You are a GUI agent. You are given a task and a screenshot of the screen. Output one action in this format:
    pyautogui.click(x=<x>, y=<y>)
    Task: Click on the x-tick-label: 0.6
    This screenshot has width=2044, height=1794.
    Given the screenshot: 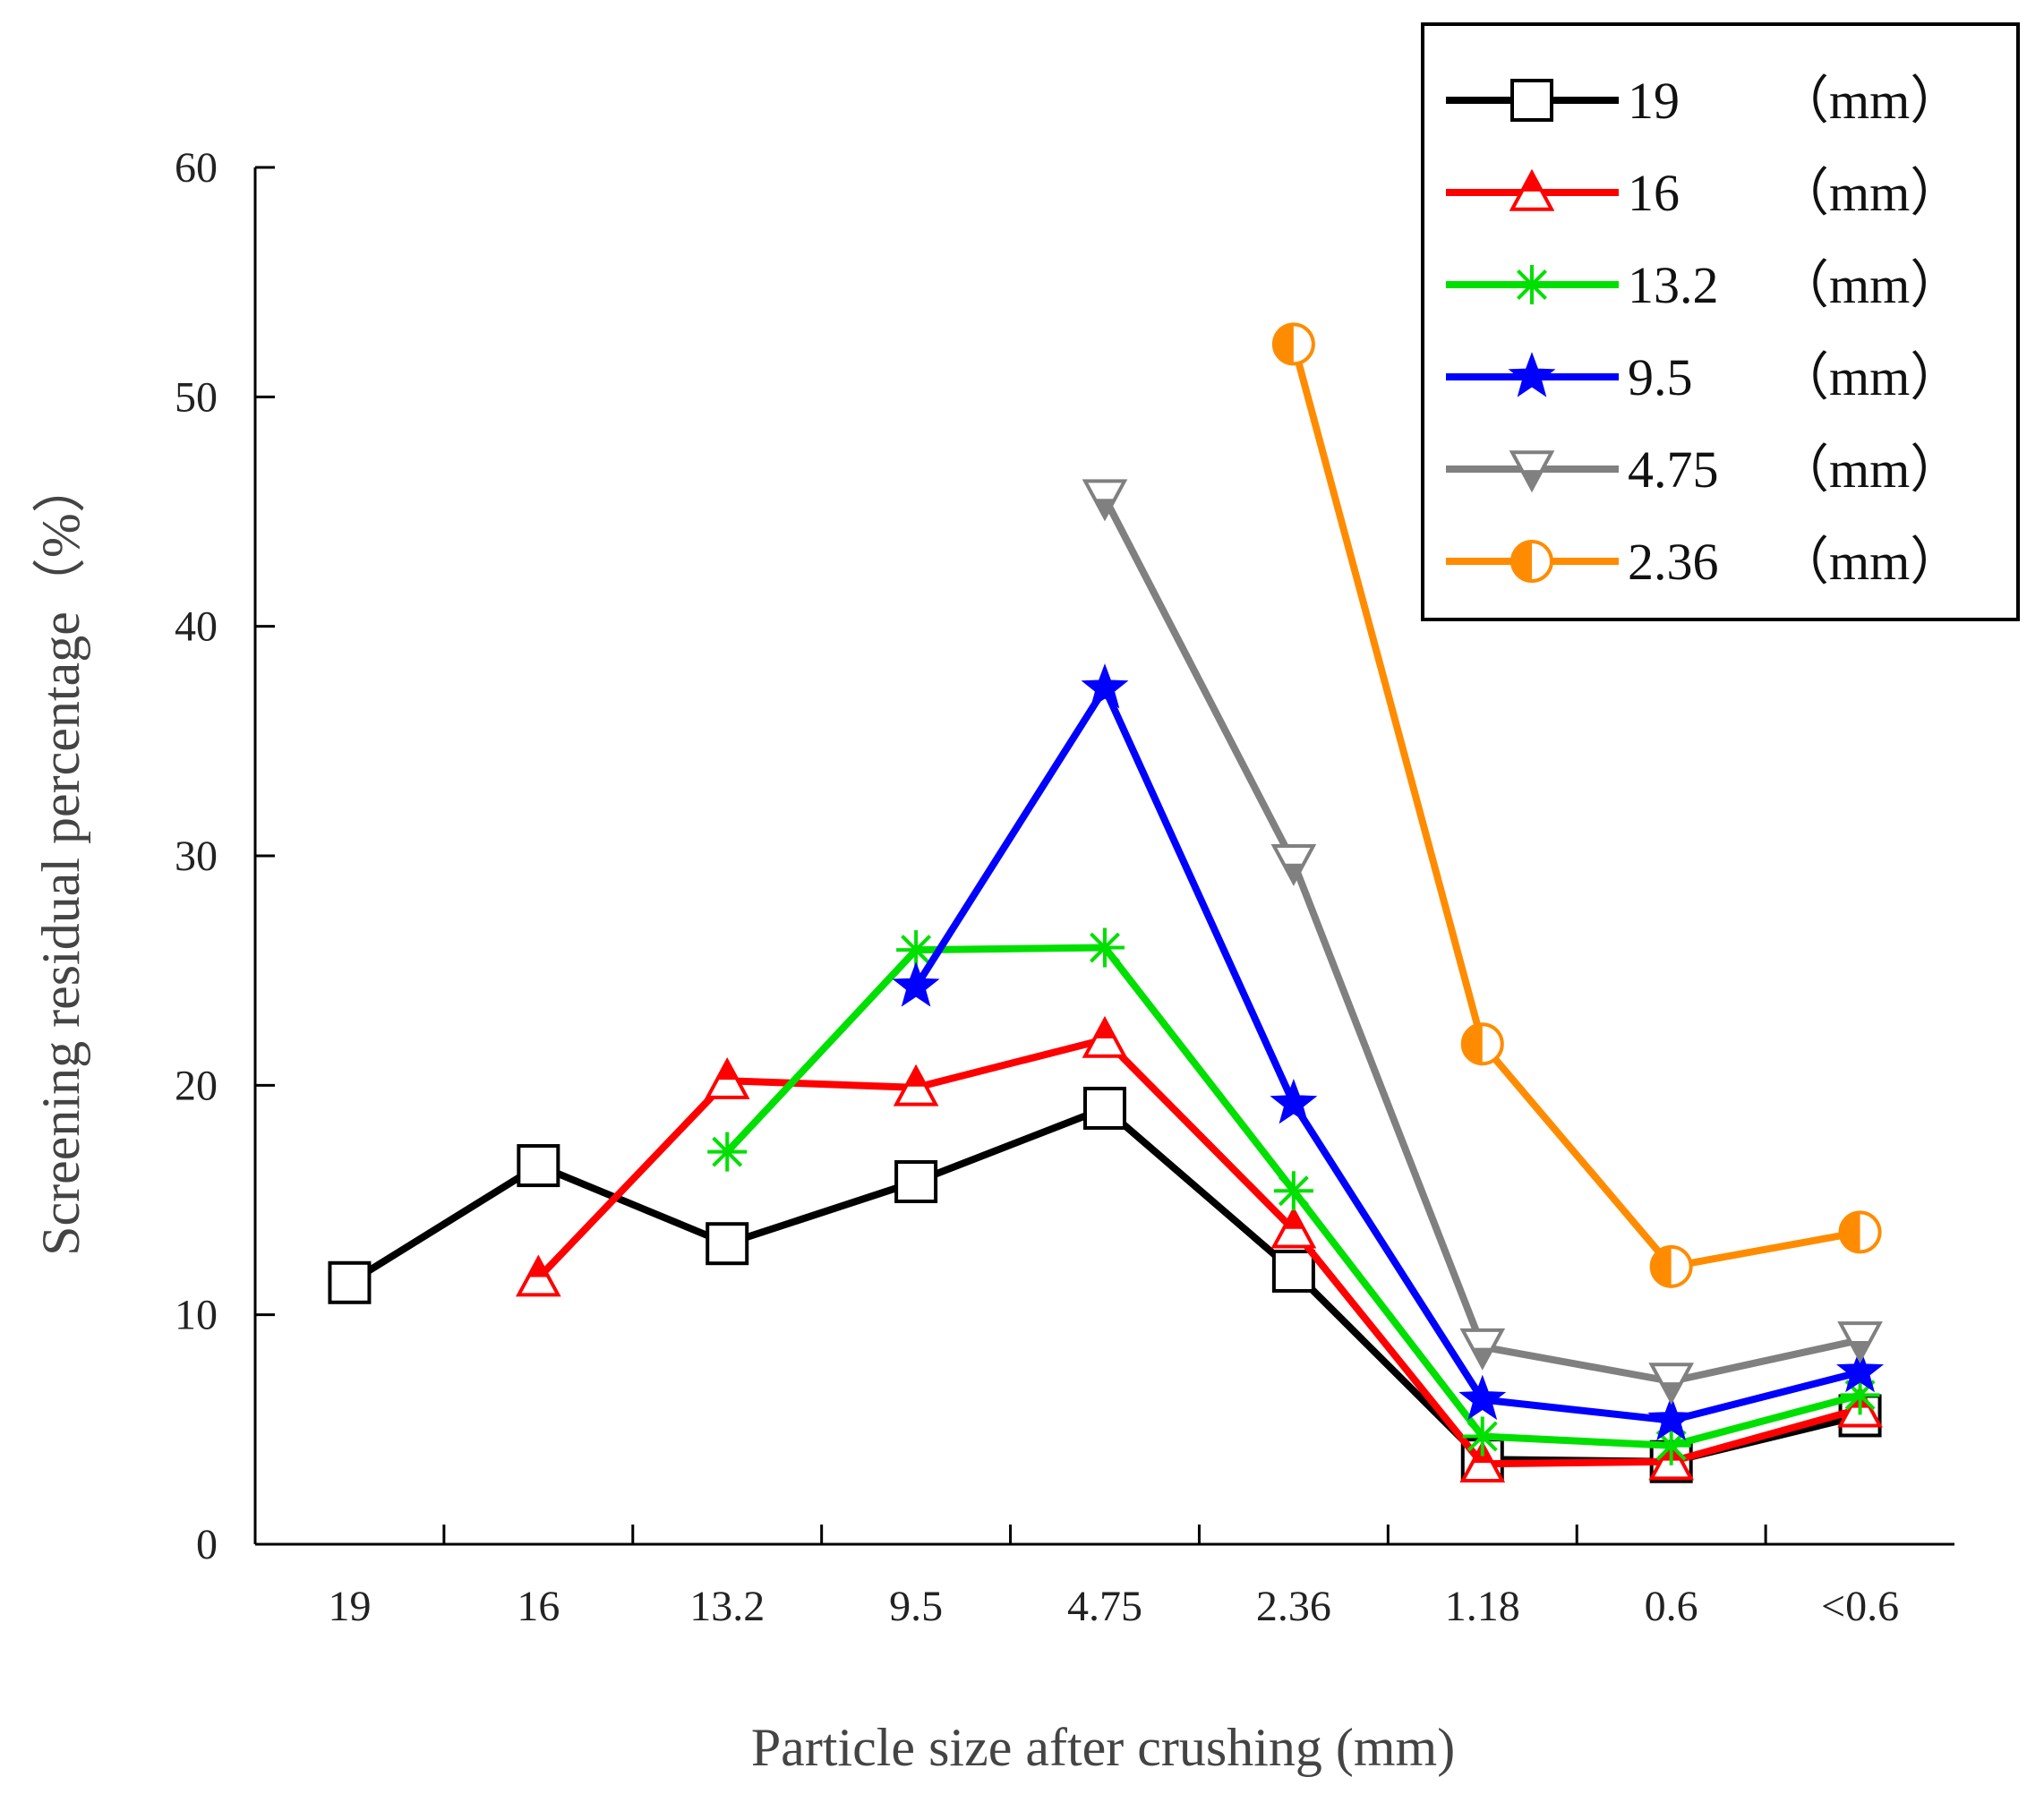 What is the action you would take?
    pyautogui.click(x=1671, y=1606)
    